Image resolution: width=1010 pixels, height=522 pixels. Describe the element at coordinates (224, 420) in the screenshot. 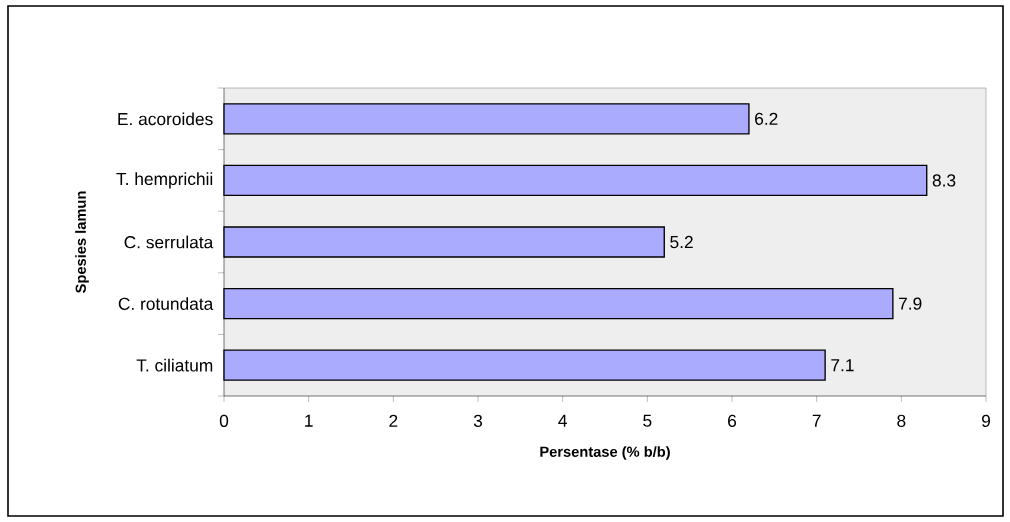

I see `x-tick-label: 0` at that location.